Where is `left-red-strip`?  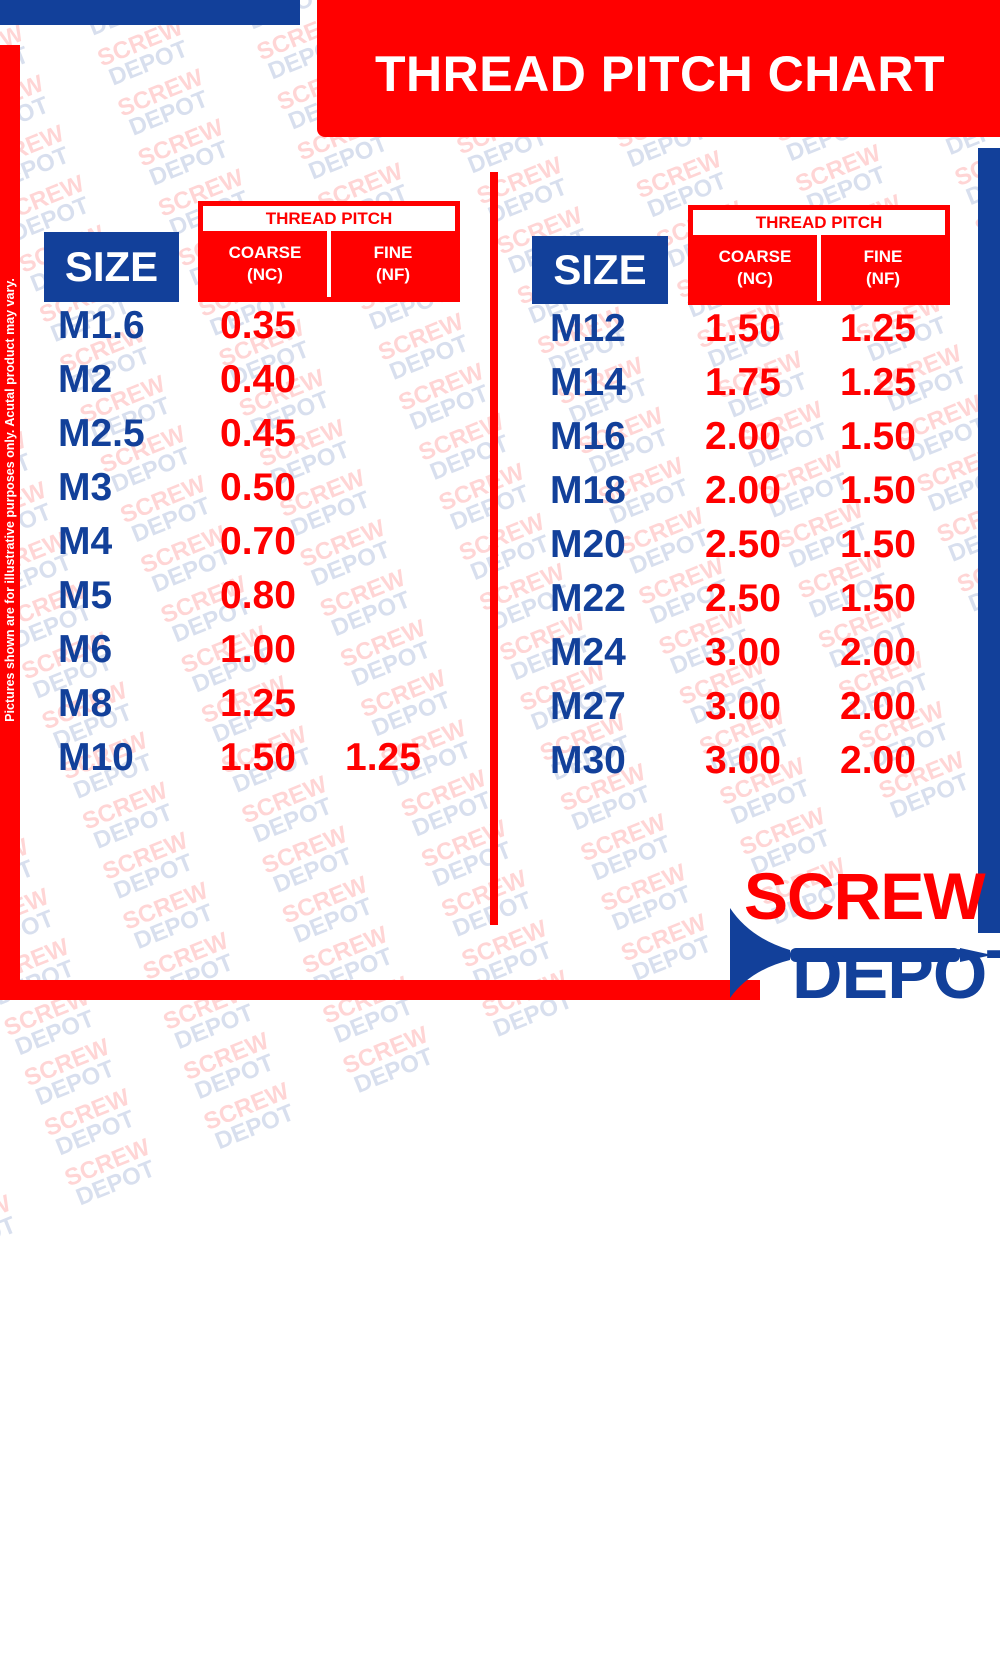
left-red-strip is located at coordinates (10, 522).